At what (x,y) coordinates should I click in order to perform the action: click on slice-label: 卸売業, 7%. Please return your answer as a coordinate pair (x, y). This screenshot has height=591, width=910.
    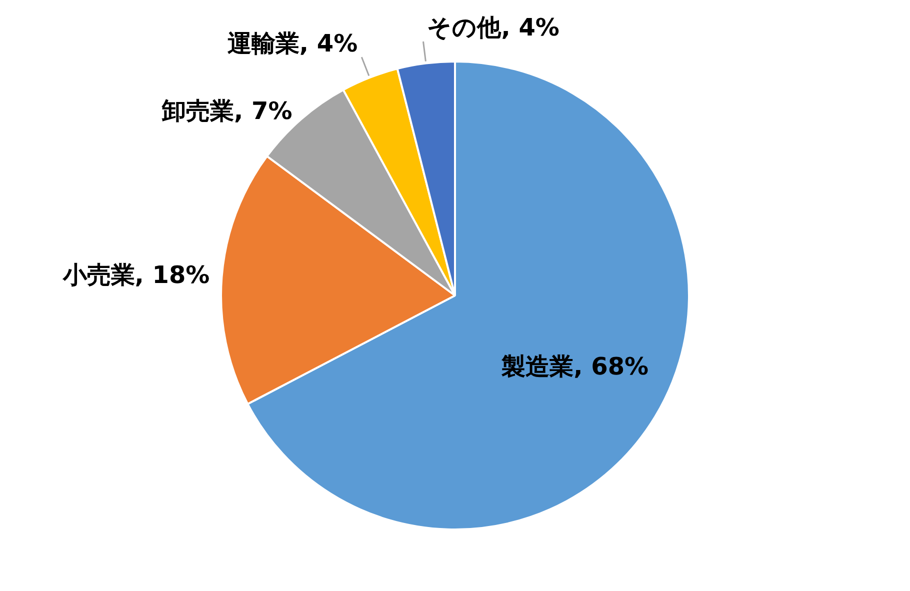
    Looking at the image, I should click on (226, 111).